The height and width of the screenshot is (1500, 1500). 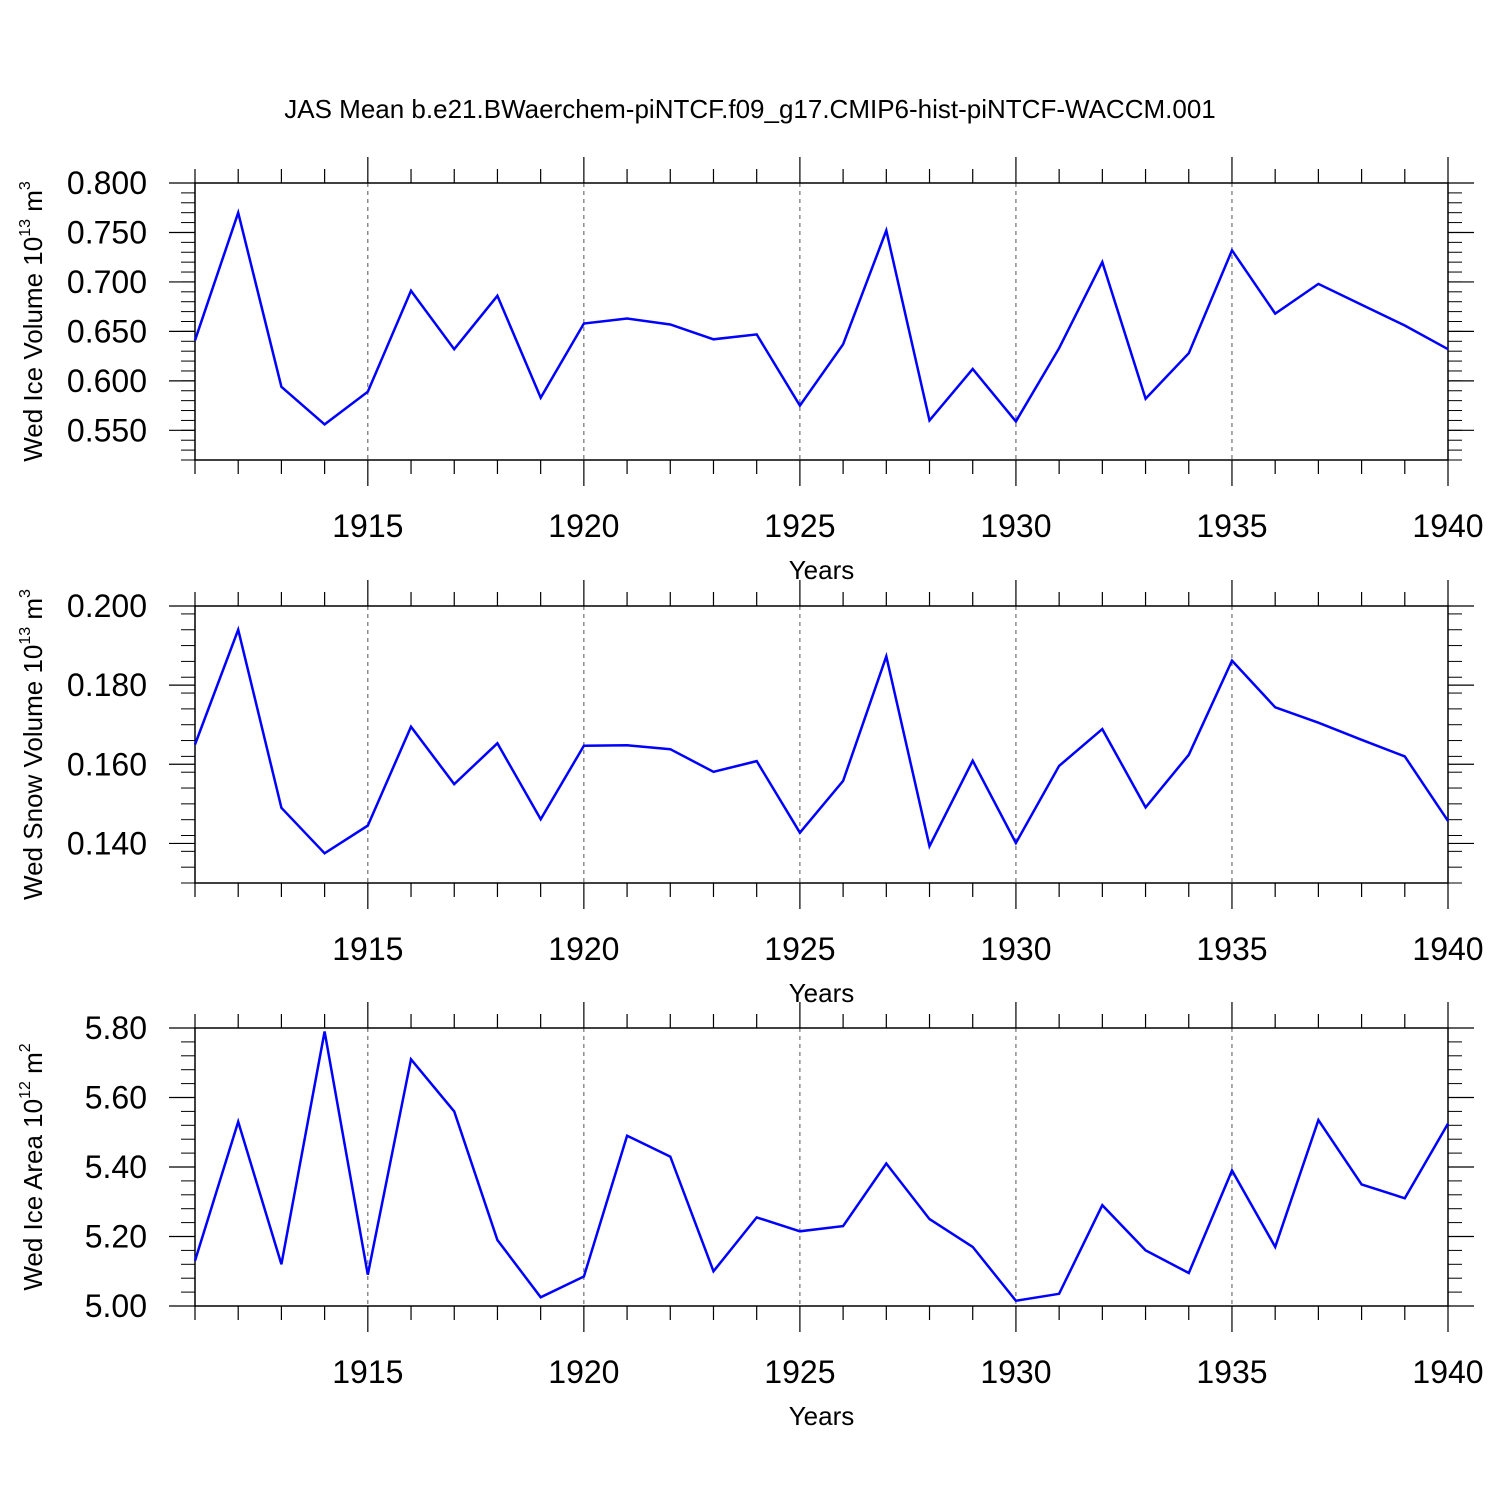 I want to click on y-tick-label: 0.650, so click(x=107, y=331).